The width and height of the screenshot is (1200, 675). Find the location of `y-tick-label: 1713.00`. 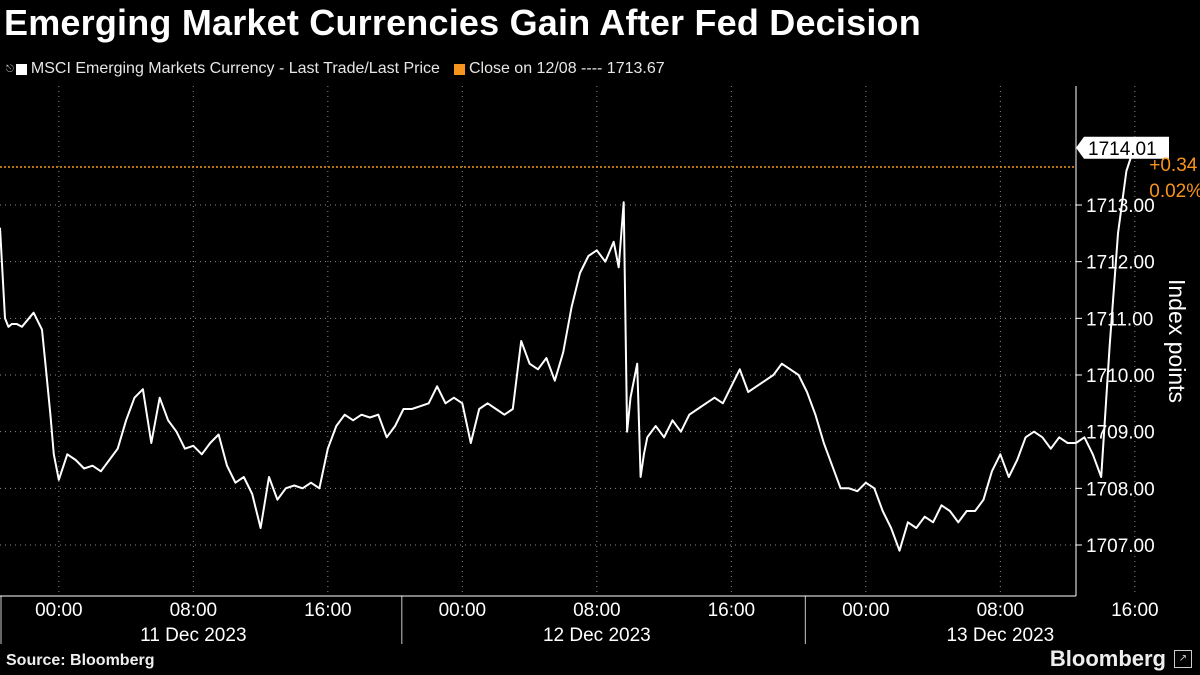

y-tick-label: 1713.00 is located at coordinates (1120, 206).